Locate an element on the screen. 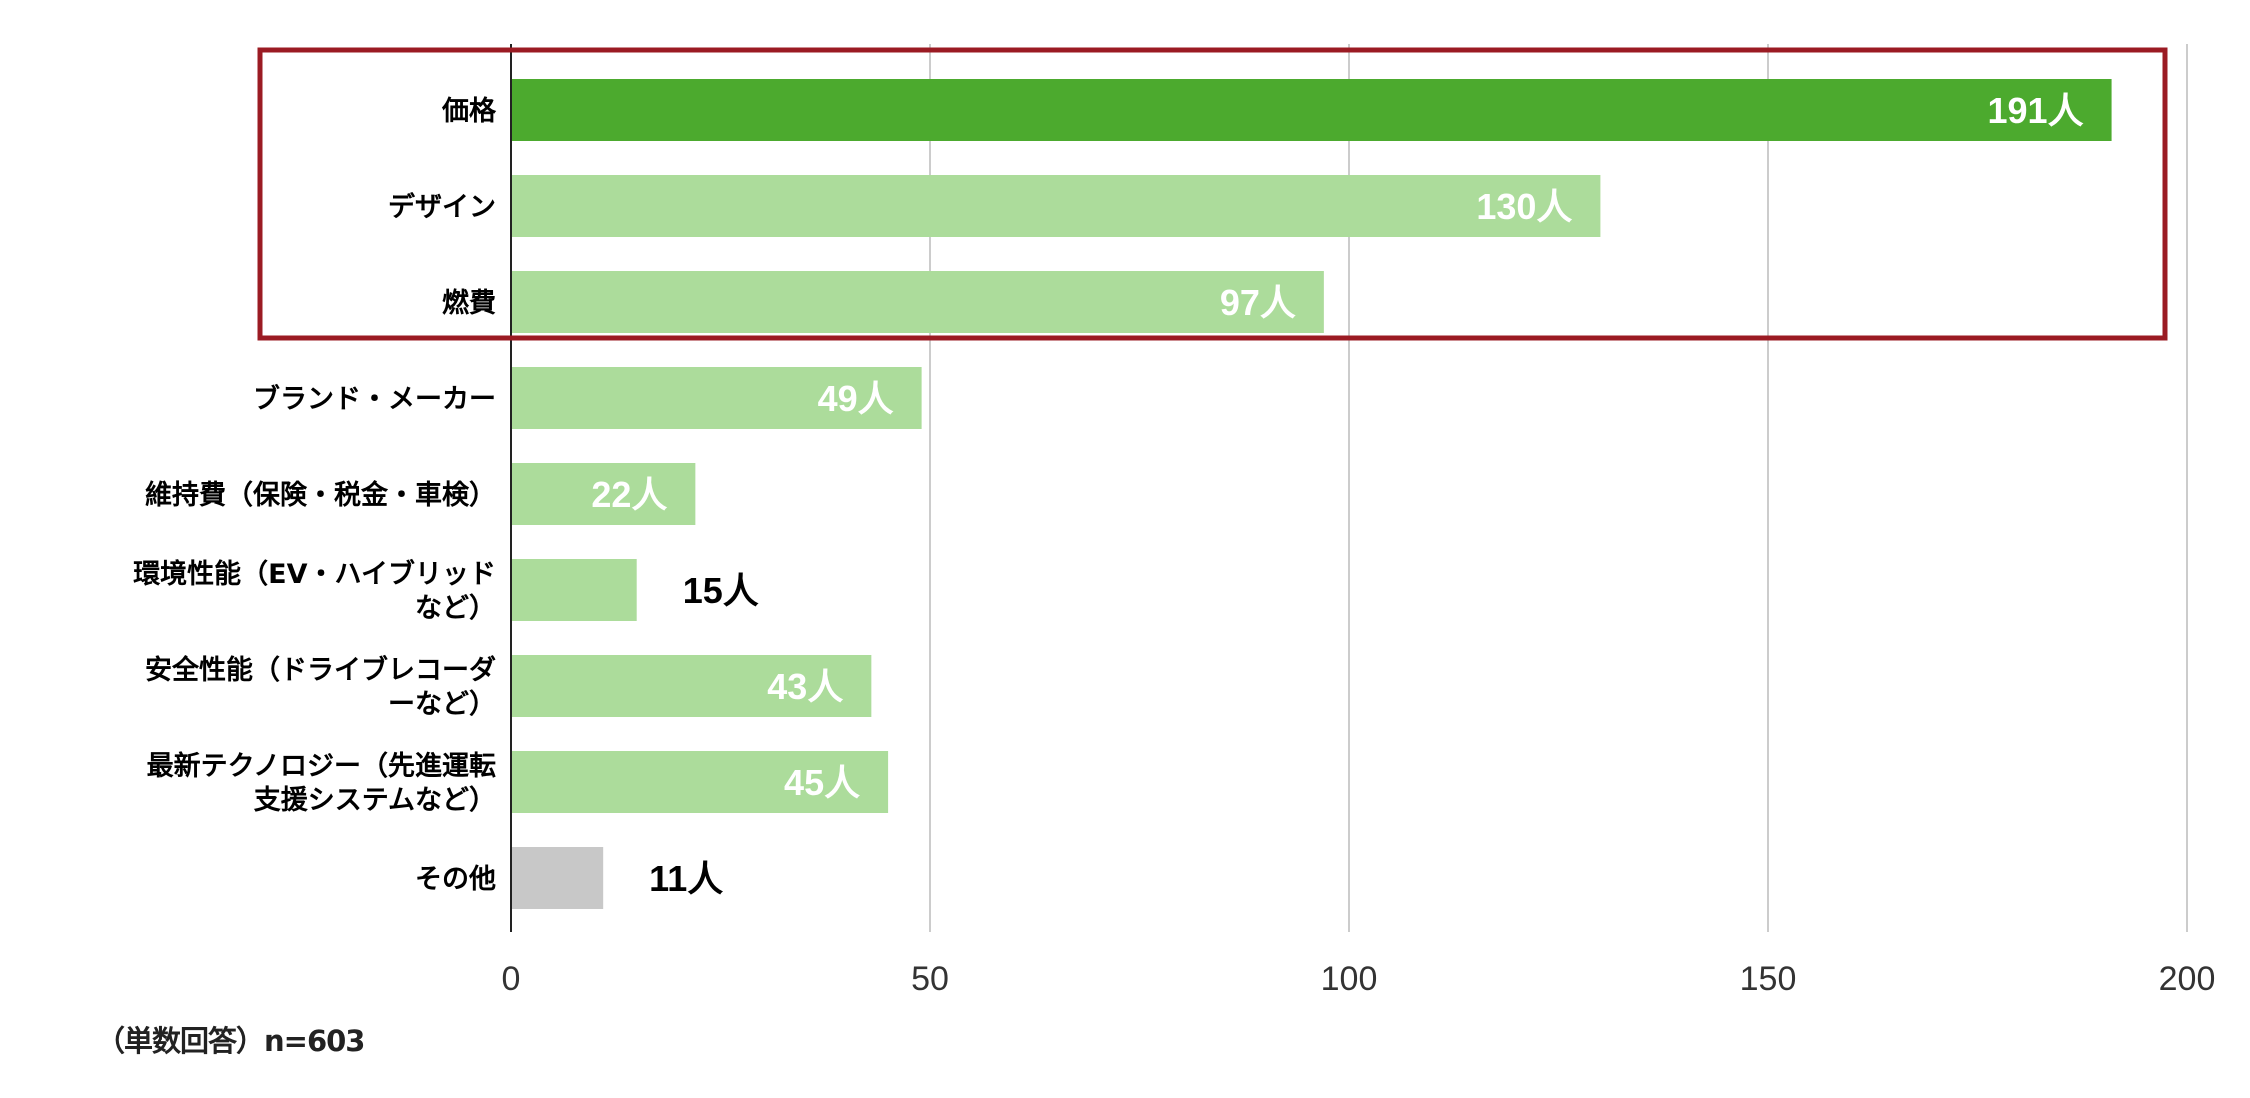 This screenshot has width=2250, height=1098. x-tick-label: 100 is located at coordinates (1349, 979).